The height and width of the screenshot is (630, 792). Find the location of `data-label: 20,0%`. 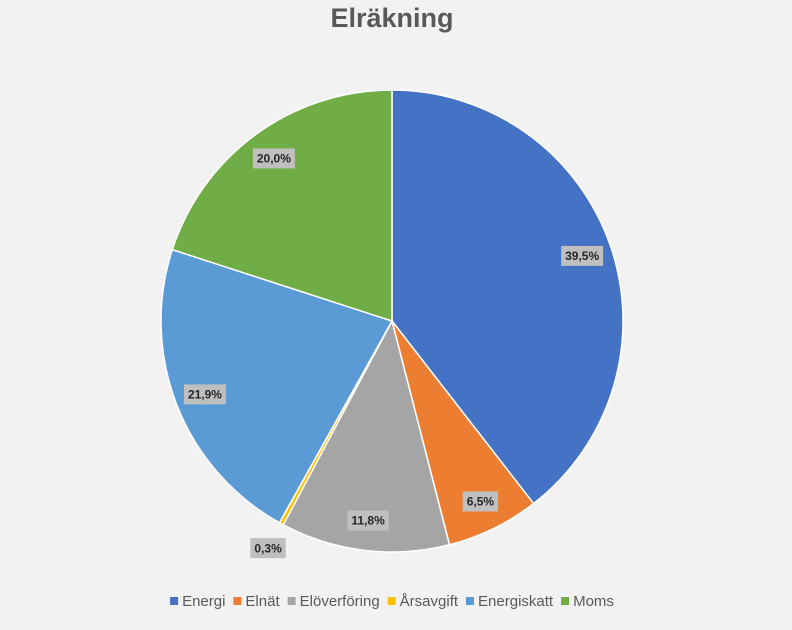

data-label: 20,0% is located at coordinates (273, 158).